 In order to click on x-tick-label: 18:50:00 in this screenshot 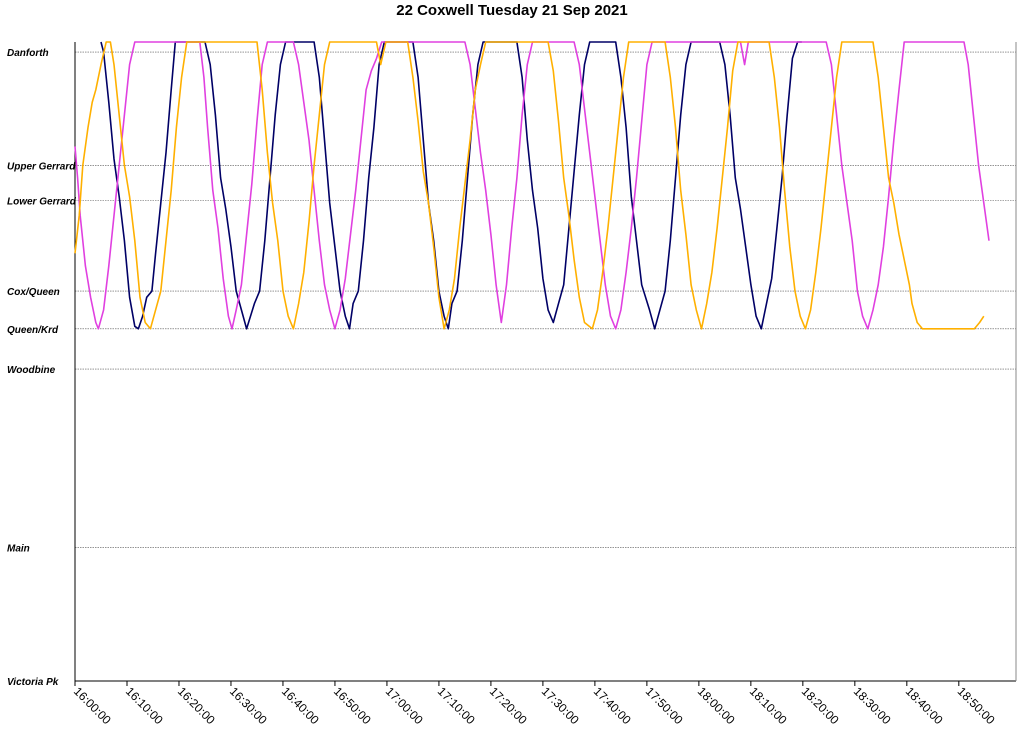, I will do `click(976, 705)`.